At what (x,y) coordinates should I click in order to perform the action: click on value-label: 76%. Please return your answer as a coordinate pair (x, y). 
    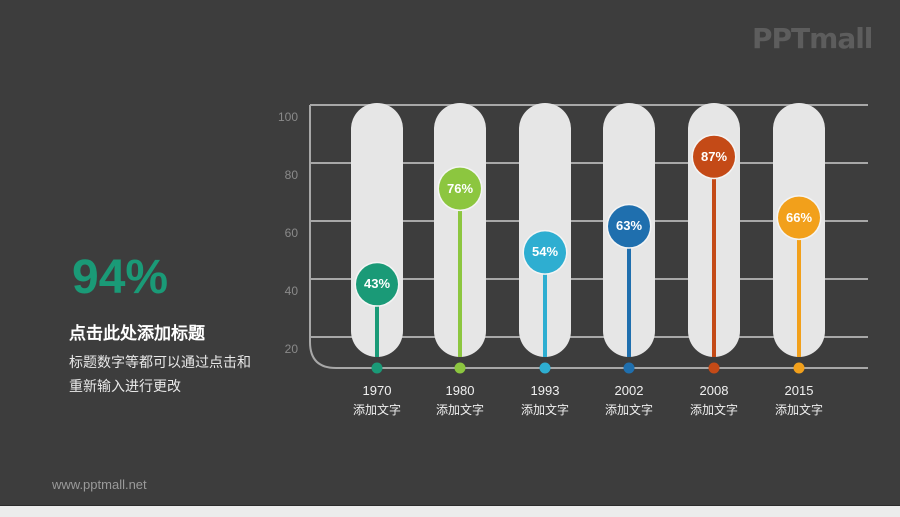
    Looking at the image, I should click on (460, 188).